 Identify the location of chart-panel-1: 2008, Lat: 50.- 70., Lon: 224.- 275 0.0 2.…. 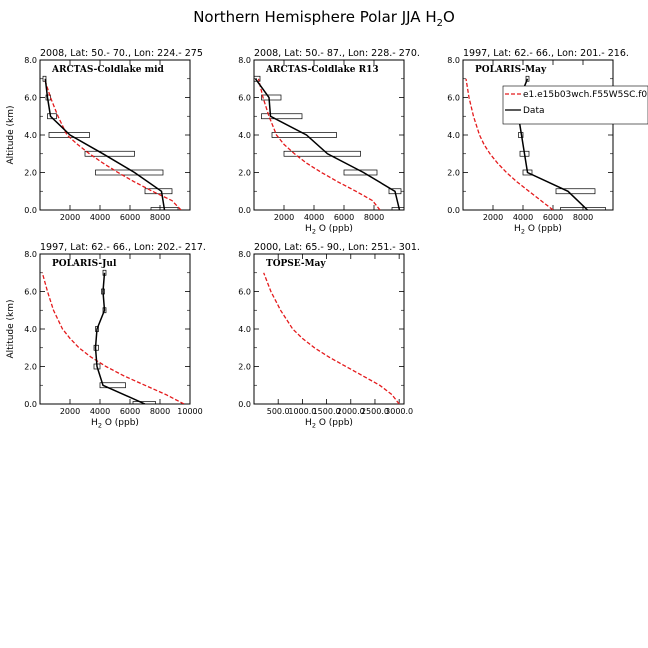
(104, 135).